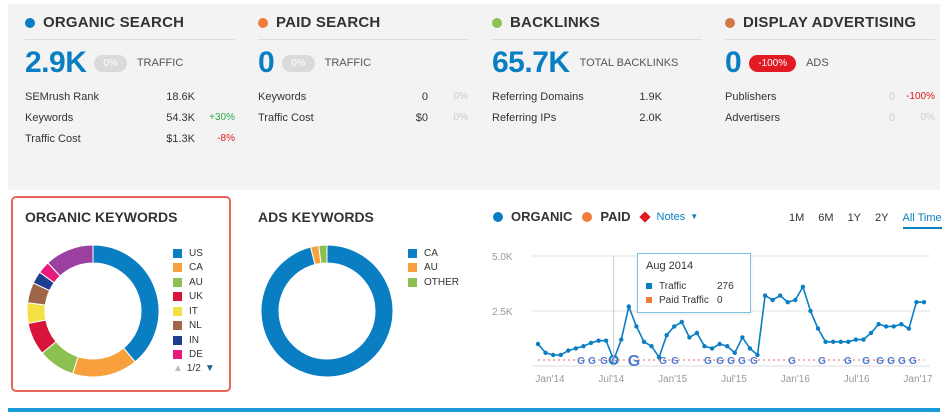 This screenshot has width=945, height=416. I want to click on metric-row: Traffic Cost $1.3K -8%, so click(130, 138).